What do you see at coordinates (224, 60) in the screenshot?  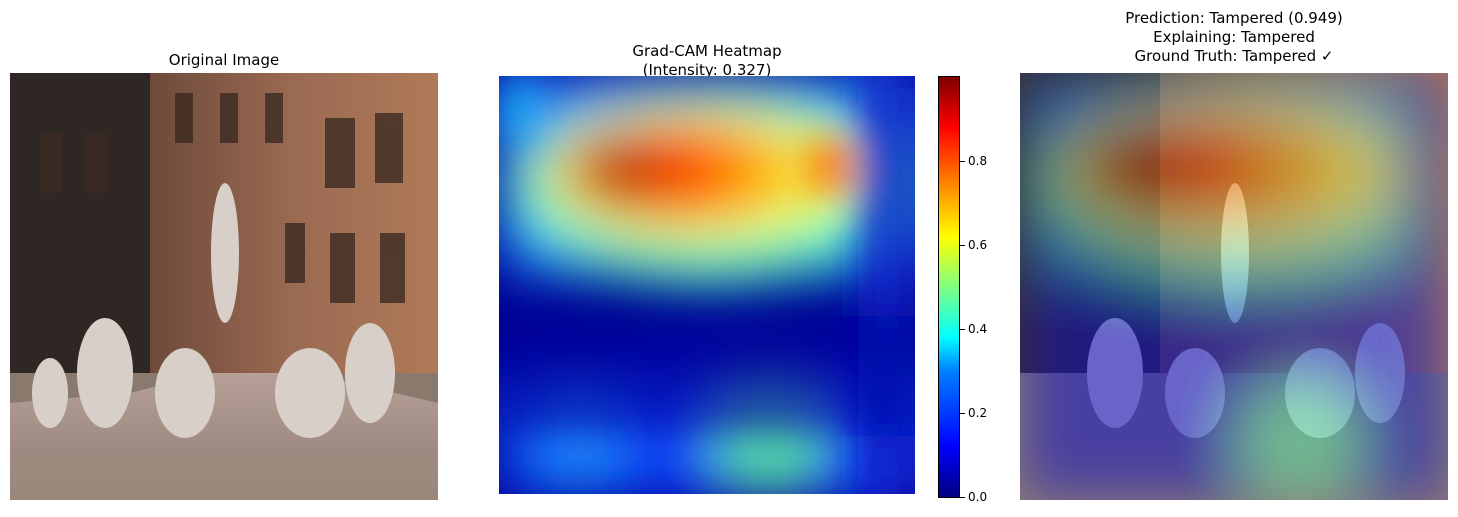 I see `original-image-title: Original Image` at bounding box center [224, 60].